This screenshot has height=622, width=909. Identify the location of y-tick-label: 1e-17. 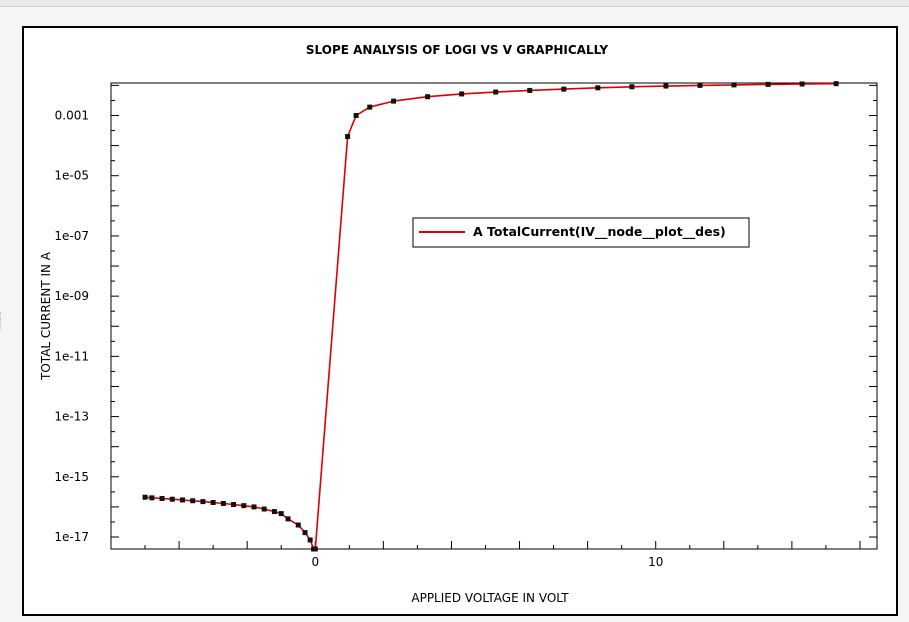
(71, 537).